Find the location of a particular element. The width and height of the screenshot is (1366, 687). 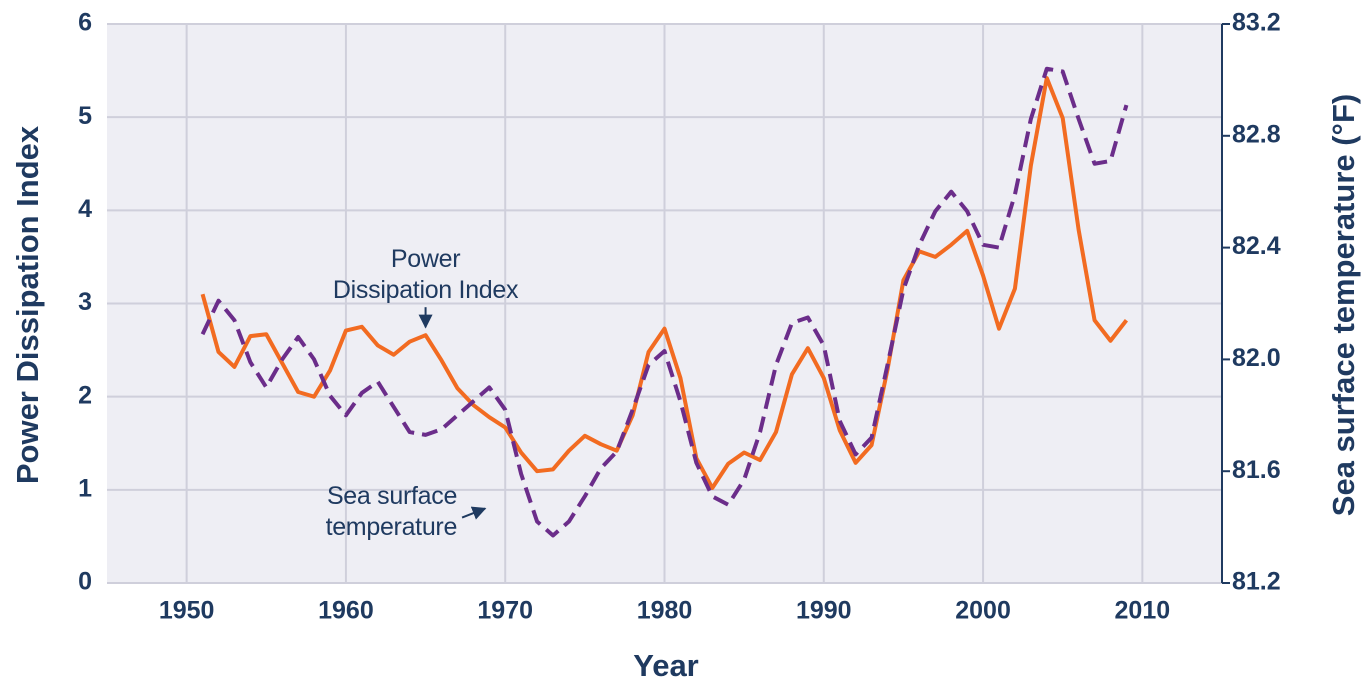

x-axis-title: Year is located at coordinates (666, 665).